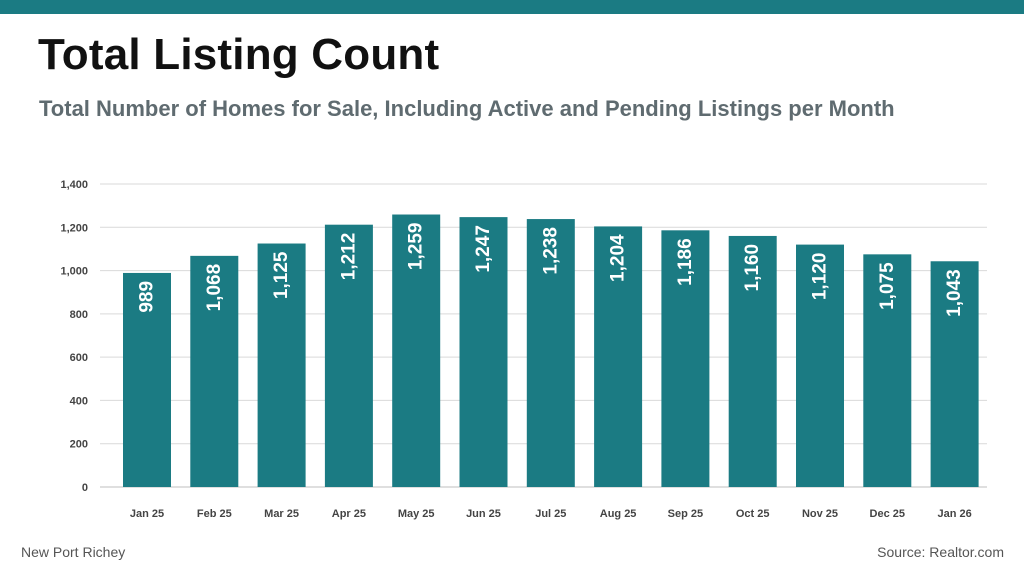 The image size is (1024, 577). What do you see at coordinates (416, 247) in the screenshot?
I see `bar-data-label: 1,259` at bounding box center [416, 247].